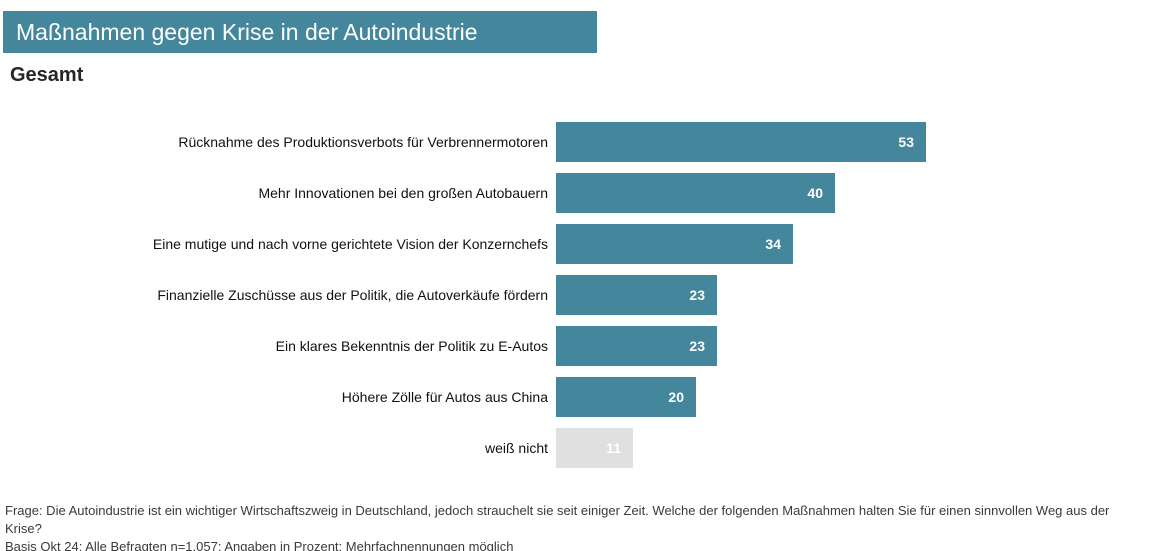  What do you see at coordinates (626, 397) in the screenshot?
I see `bar: 20` at bounding box center [626, 397].